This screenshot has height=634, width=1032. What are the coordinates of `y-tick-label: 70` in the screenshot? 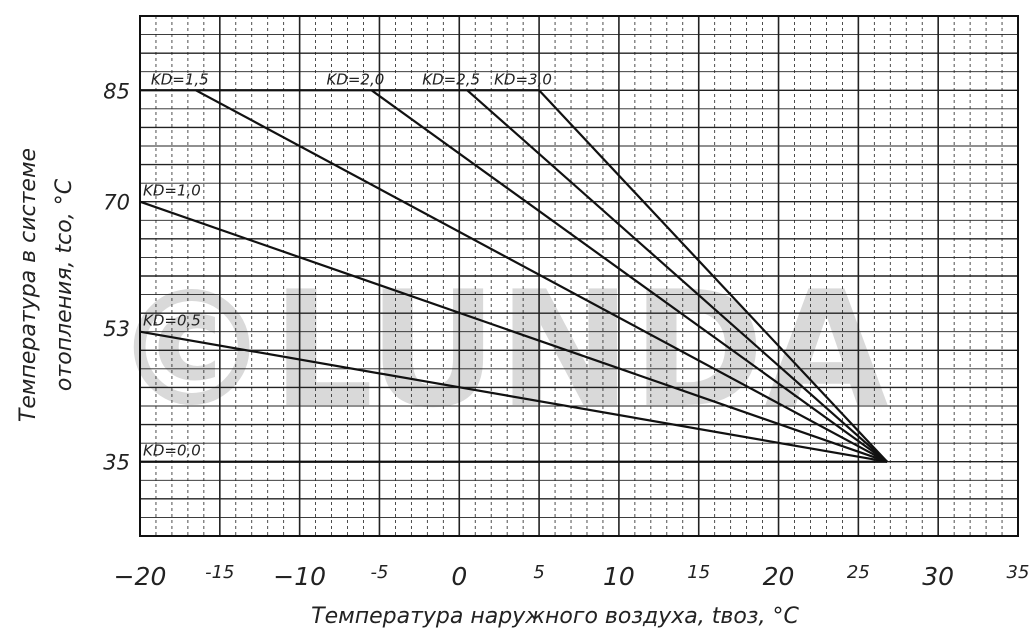 It's located at (116, 203).